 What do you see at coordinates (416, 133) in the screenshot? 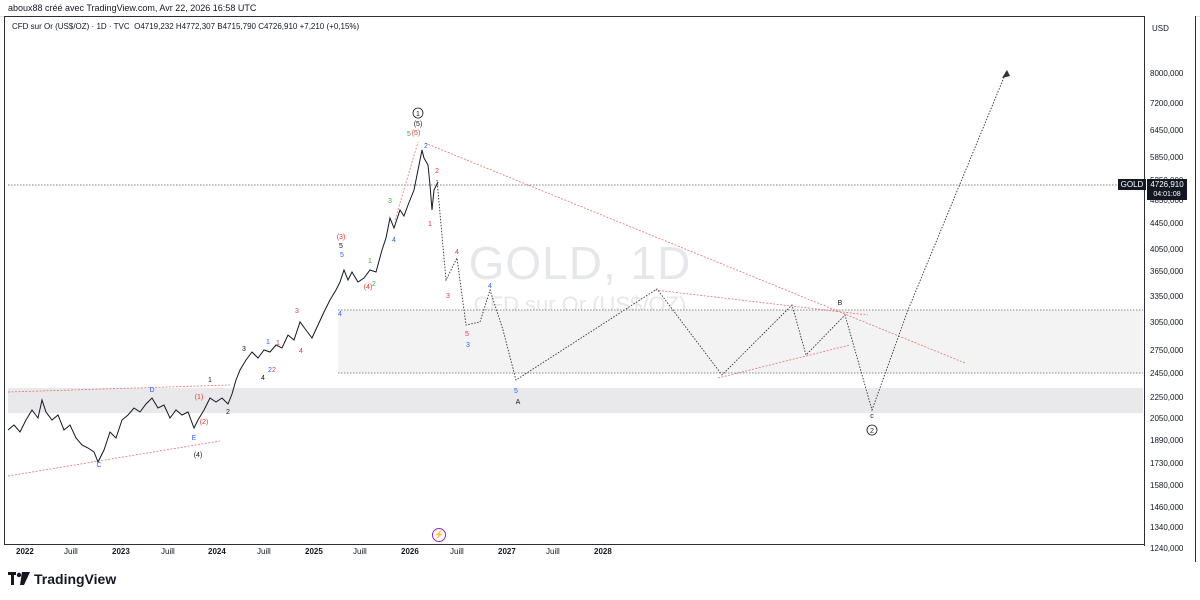
I see `wave-5-red-label: (5)` at bounding box center [416, 133].